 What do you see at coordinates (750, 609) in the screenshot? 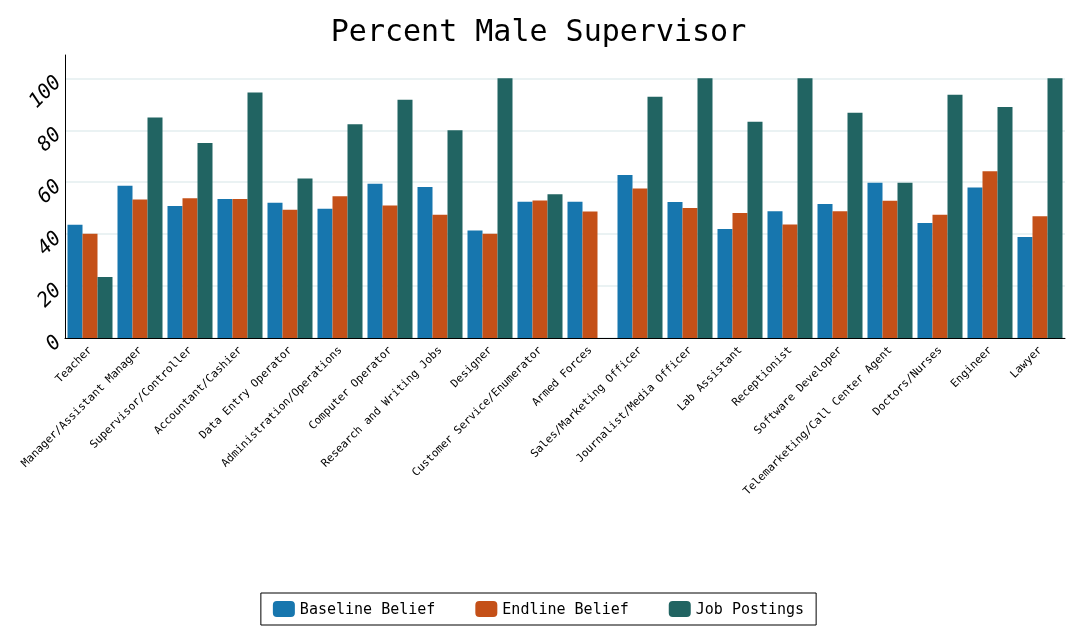
I see `legend-label: Job Postings` at bounding box center [750, 609].